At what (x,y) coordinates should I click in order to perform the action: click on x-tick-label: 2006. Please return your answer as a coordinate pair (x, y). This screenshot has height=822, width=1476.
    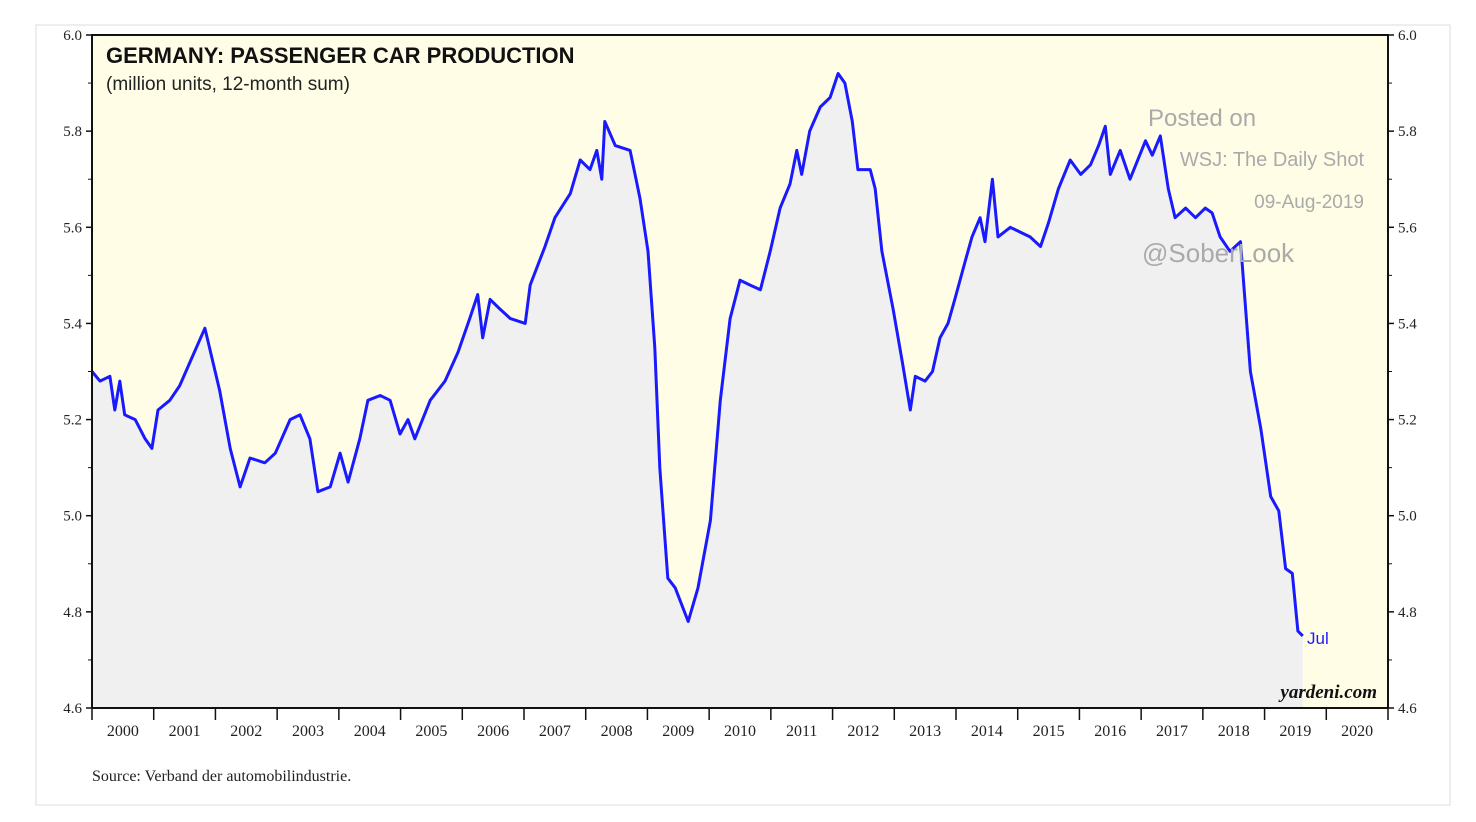
    Looking at the image, I should click on (493, 731).